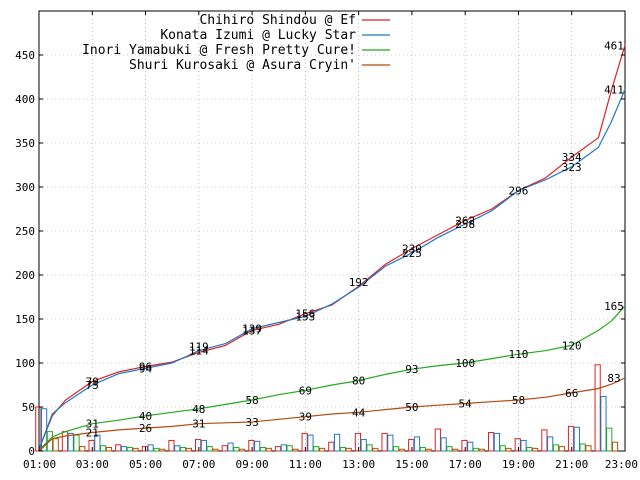 Image resolution: width=640 pixels, height=480 pixels. What do you see at coordinates (145, 464) in the screenshot?
I see `x-tick-label: 05:00` at bounding box center [145, 464].